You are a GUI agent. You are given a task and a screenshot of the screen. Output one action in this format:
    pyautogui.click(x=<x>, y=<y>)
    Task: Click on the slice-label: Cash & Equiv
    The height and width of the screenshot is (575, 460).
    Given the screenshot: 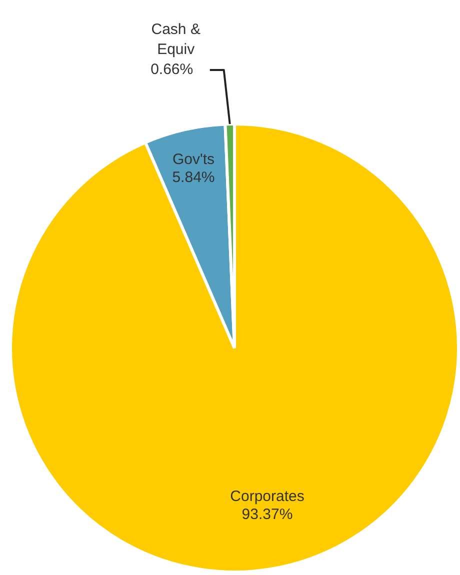 What is the action you would take?
    pyautogui.click(x=175, y=39)
    